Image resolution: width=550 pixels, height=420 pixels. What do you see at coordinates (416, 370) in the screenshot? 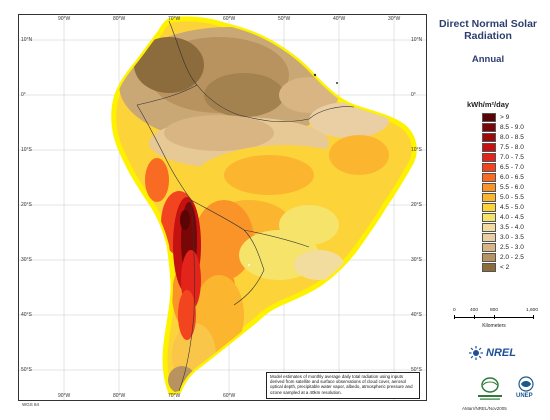
I see `lat-label-right: 50°S` at bounding box center [416, 370].